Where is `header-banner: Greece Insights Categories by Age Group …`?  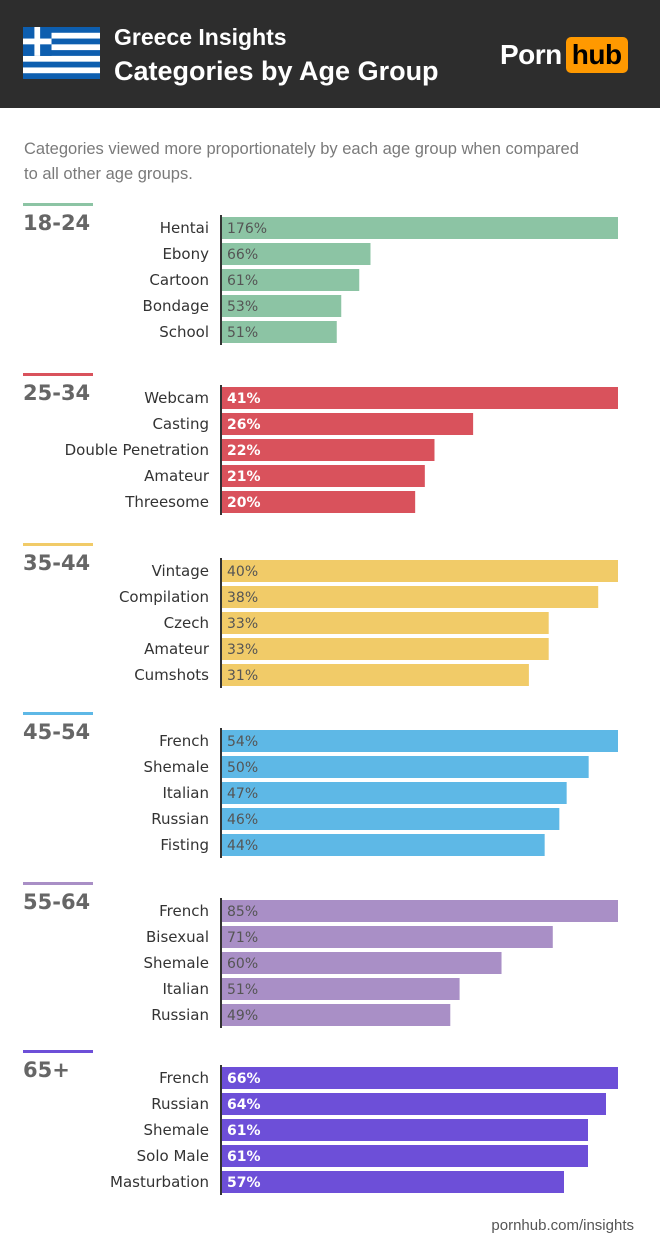
header-banner: Greece Insights Categories by Age Group … is located at coordinates (330, 54).